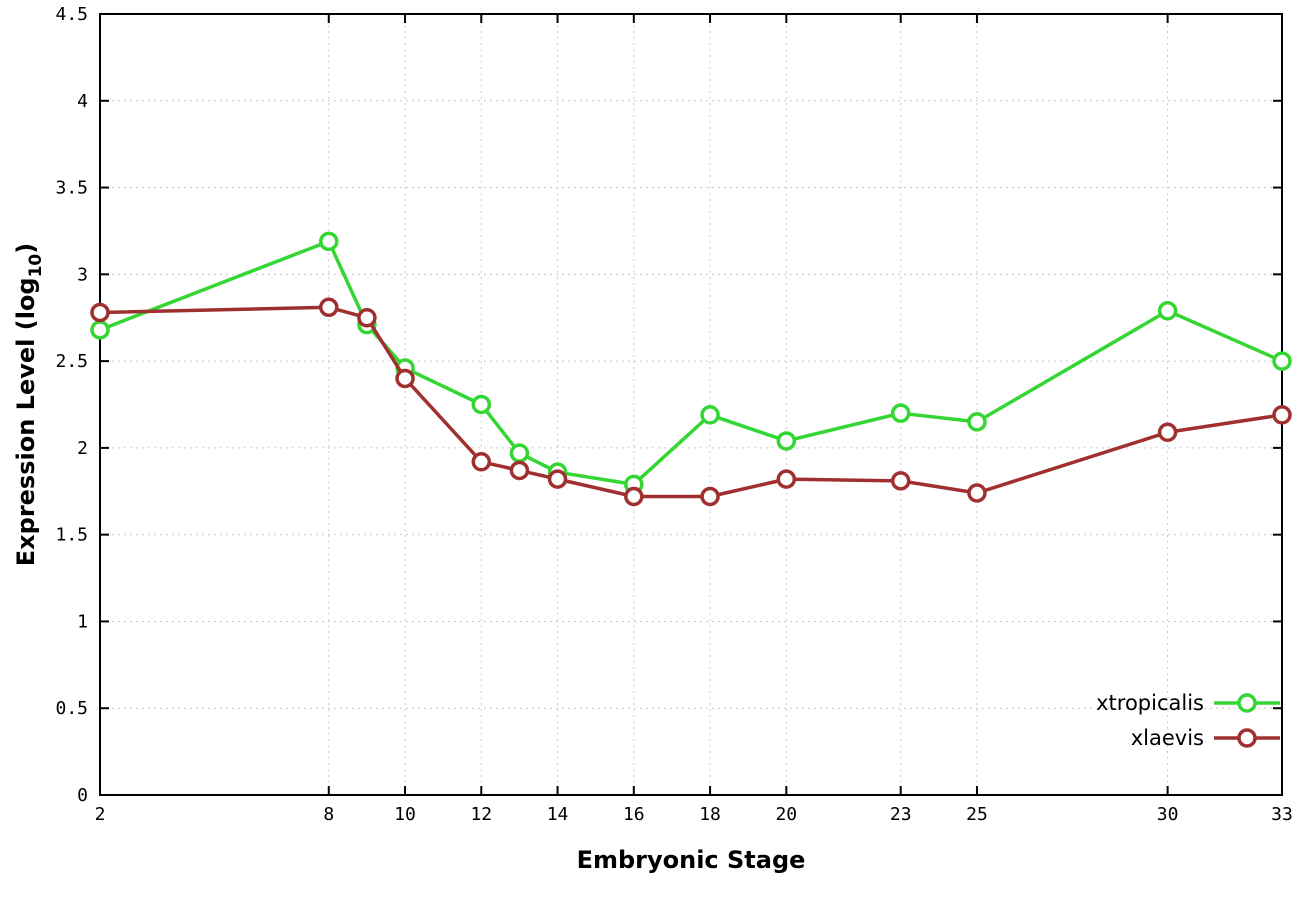  I want to click on x-tick-label: 30, so click(1168, 814).